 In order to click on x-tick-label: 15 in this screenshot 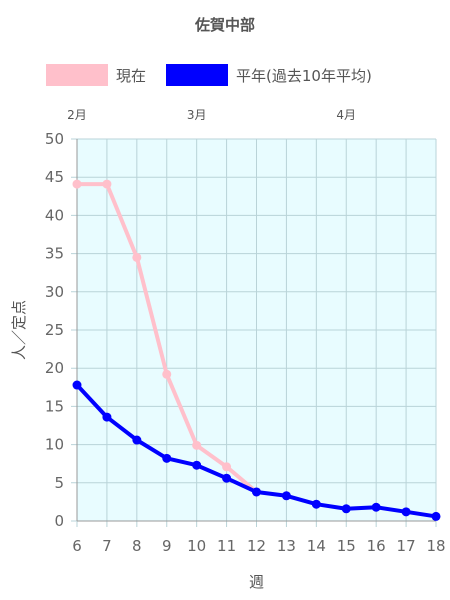, I will do `click(346, 546)`.